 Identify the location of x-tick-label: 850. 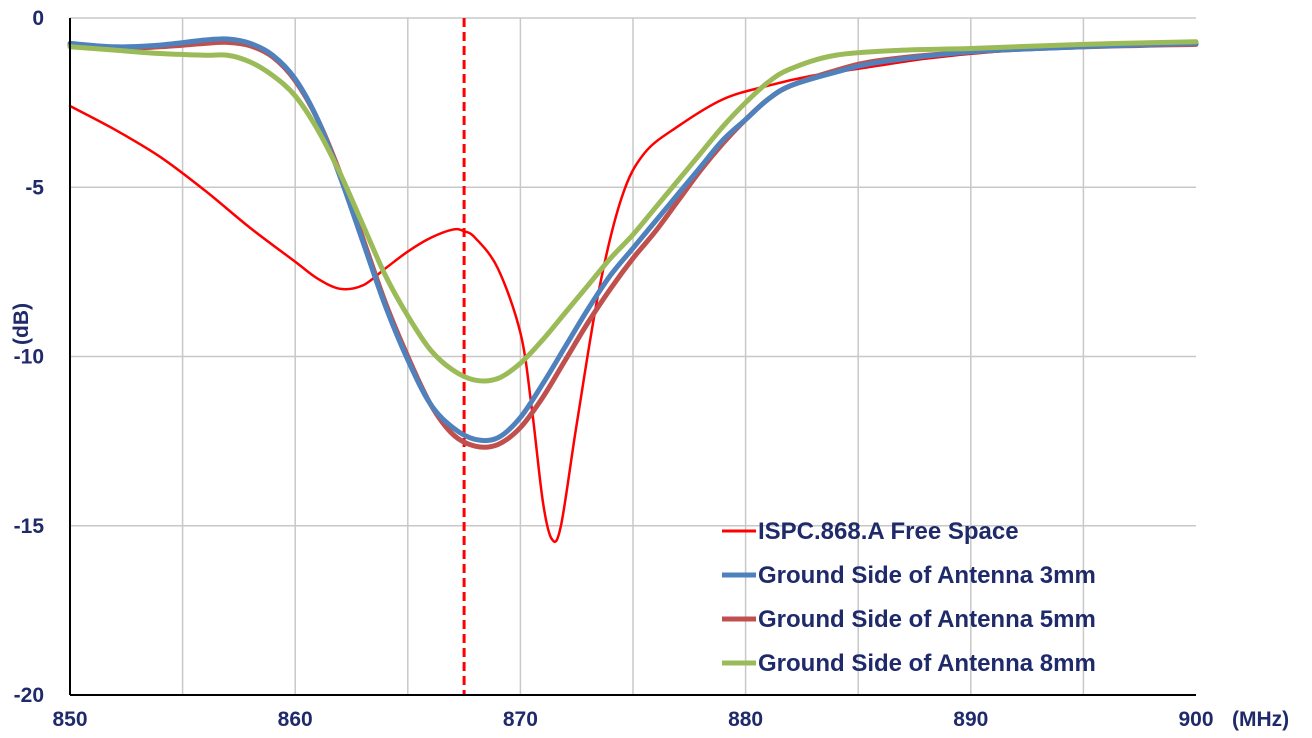
(69, 719).